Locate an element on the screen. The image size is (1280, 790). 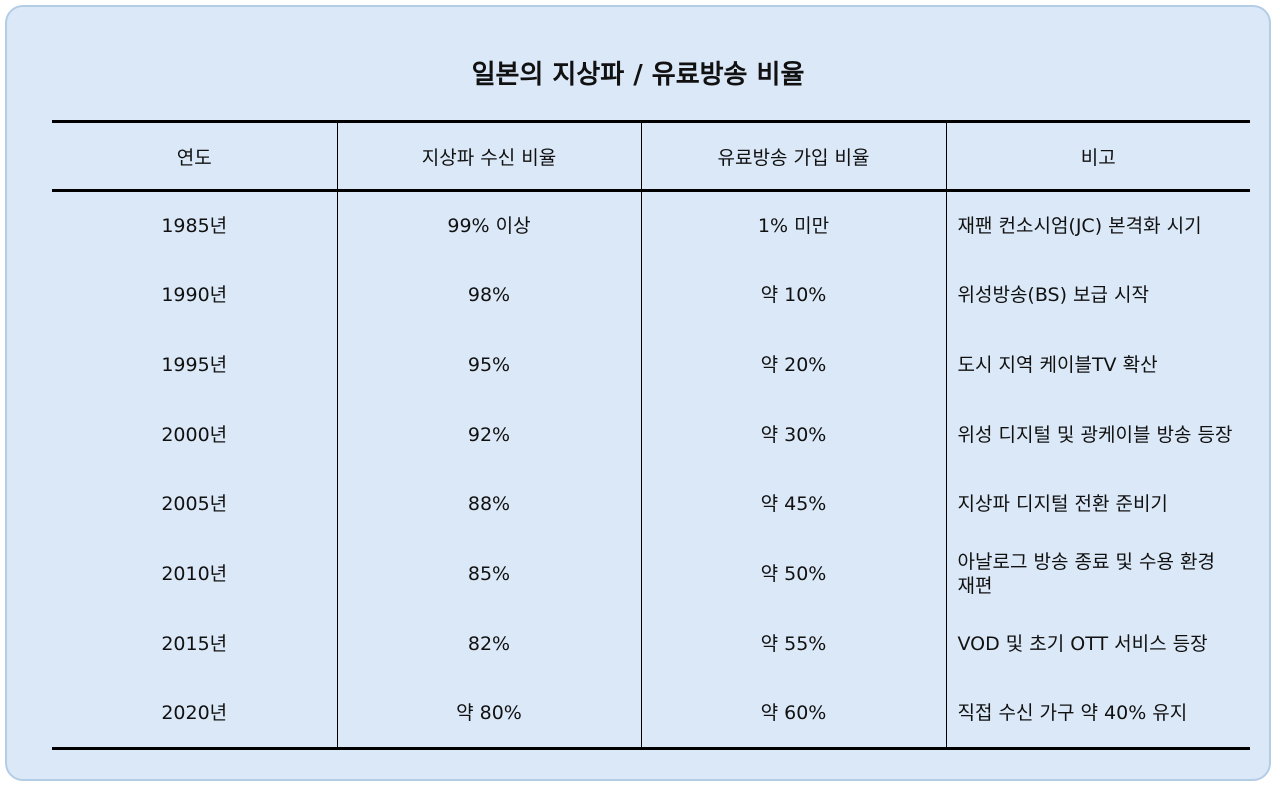
cell-paytv: 약 30% is located at coordinates (793, 434).